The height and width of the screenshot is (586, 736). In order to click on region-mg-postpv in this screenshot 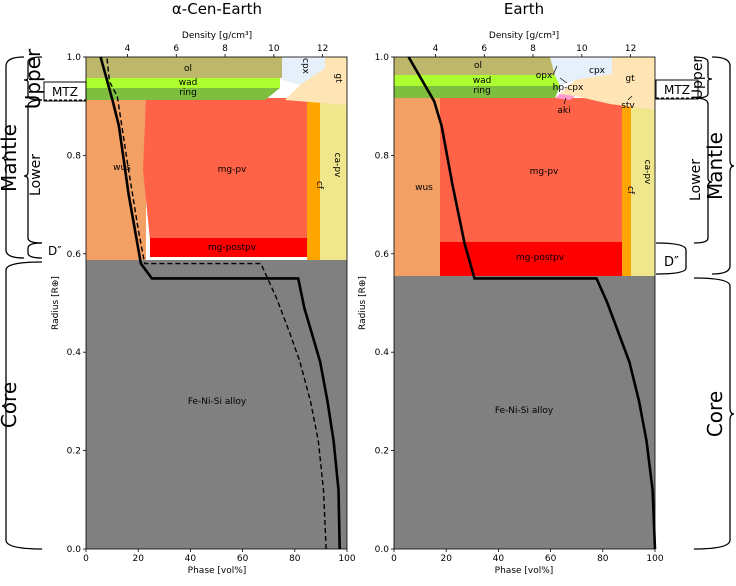, I will do `click(228, 247)`.